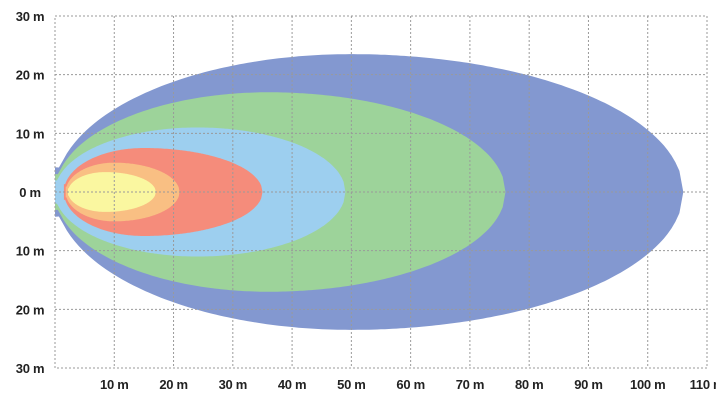 This screenshot has height=395, width=716. What do you see at coordinates (470, 384) in the screenshot?
I see `x-tick-label: 70 m` at bounding box center [470, 384].